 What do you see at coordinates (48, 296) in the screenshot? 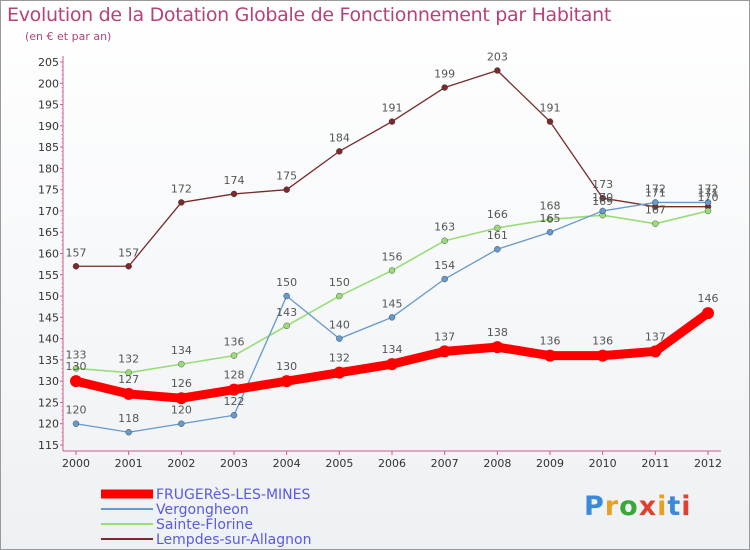
I see `y-tick-label: 150` at bounding box center [48, 296].